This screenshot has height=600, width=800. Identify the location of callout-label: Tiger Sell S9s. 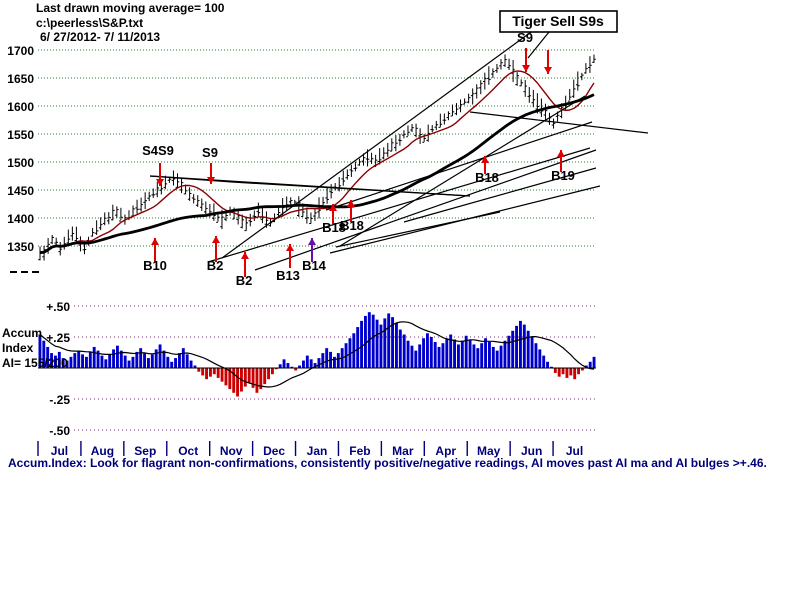
(558, 21).